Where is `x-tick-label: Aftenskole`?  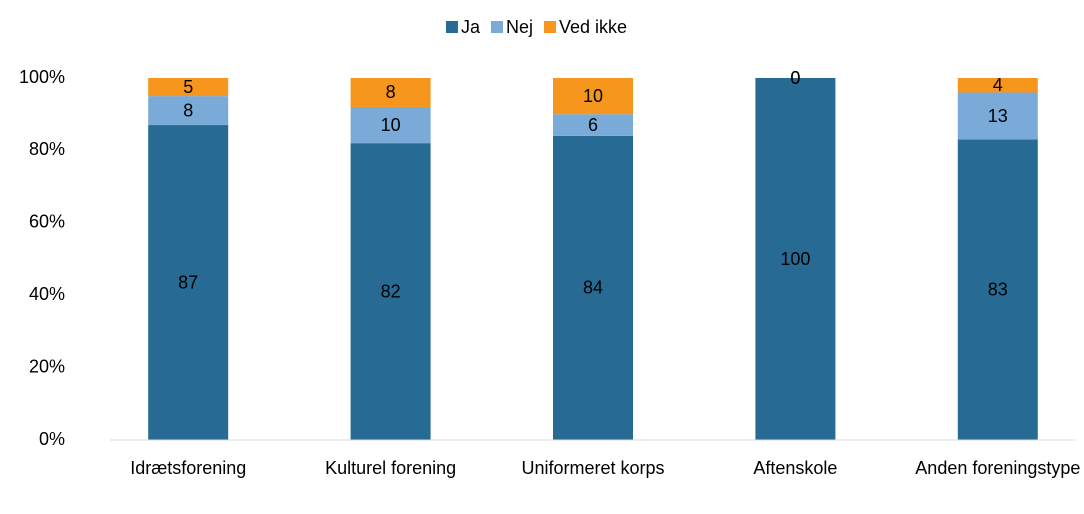 x-tick-label: Aftenskole is located at coordinates (795, 468).